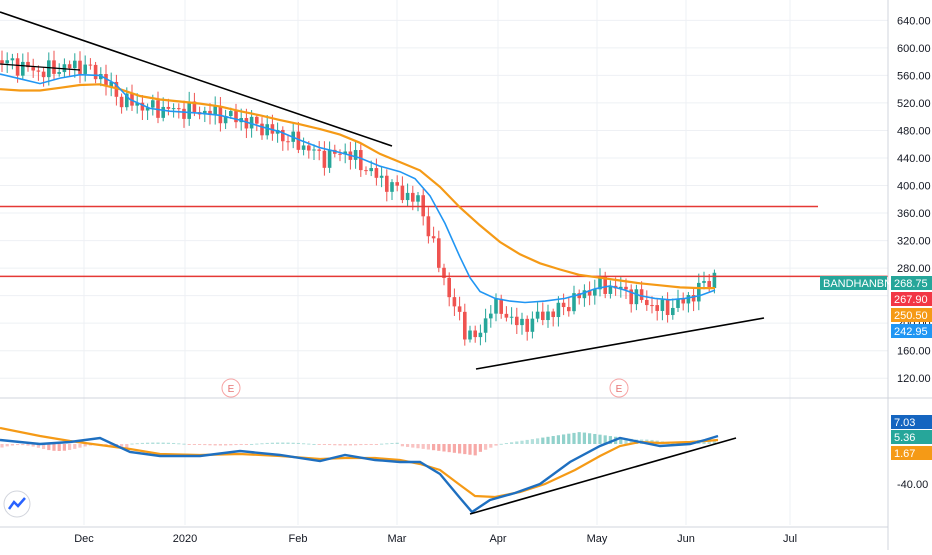 The width and height of the screenshot is (932, 555). I want to click on time-tick-label: Jun, so click(686, 539).